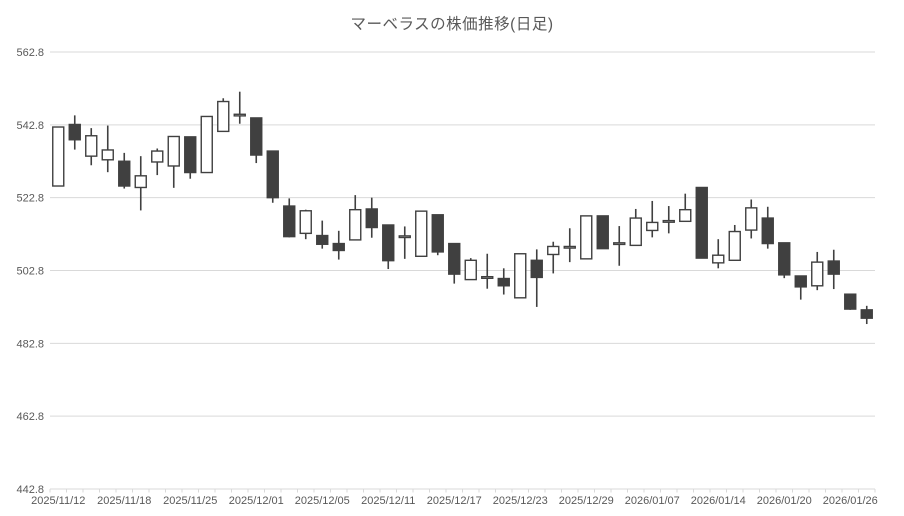 The width and height of the screenshot is (904, 516). What do you see at coordinates (718, 501) in the screenshot?
I see `x-axis-tick-label: 2026/01/14` at bounding box center [718, 501].